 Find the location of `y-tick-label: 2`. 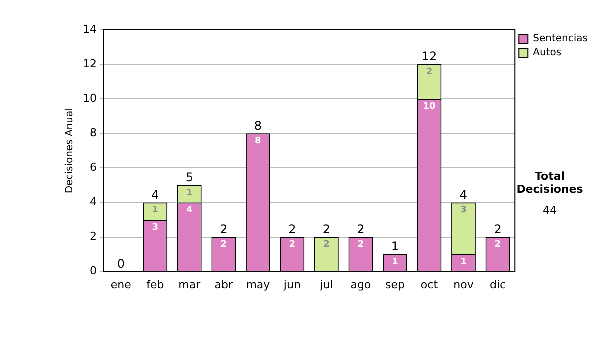

y-tick-label: 2 is located at coordinates (93, 237).